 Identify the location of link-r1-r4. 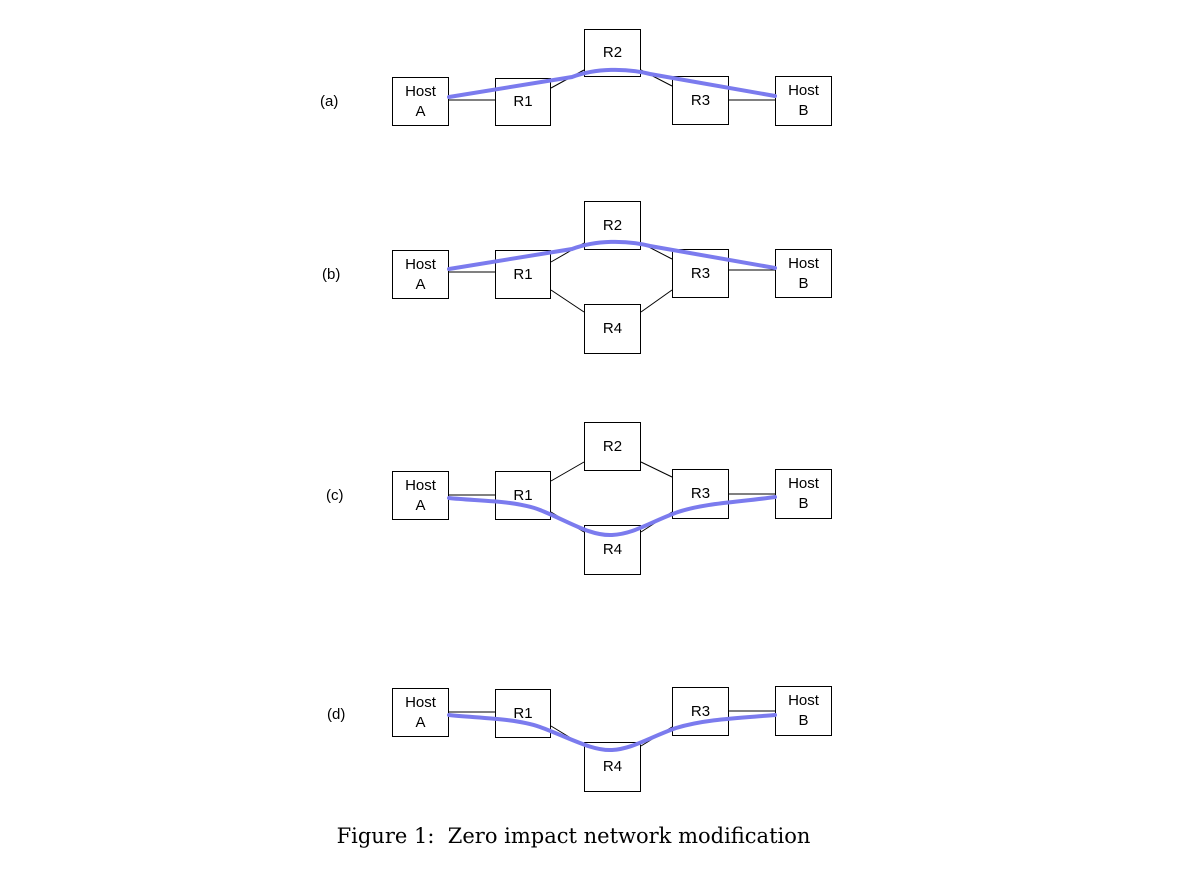
(567, 301).